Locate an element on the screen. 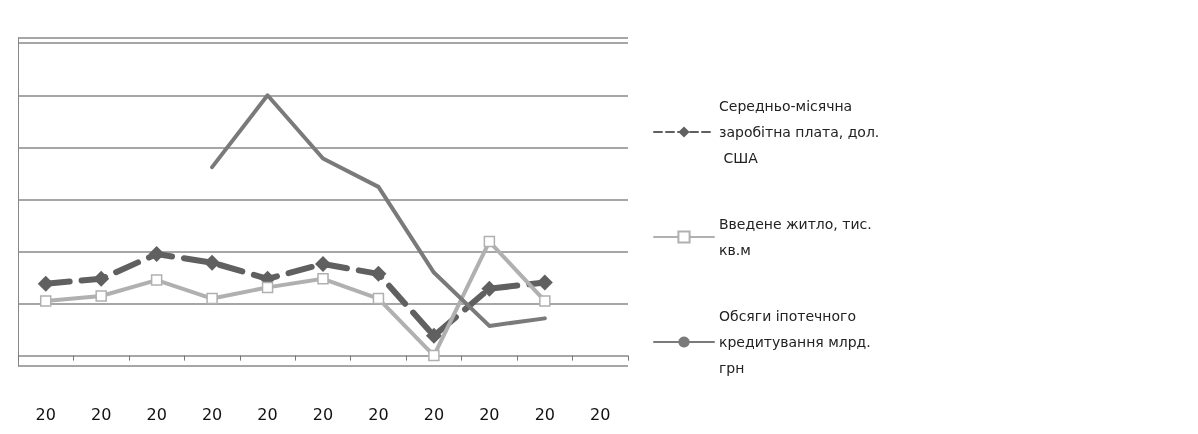 The height and width of the screenshot is (434, 1198). legend-label: Обсяги іпотечного кредитування млрд. грн is located at coordinates (797, 342).